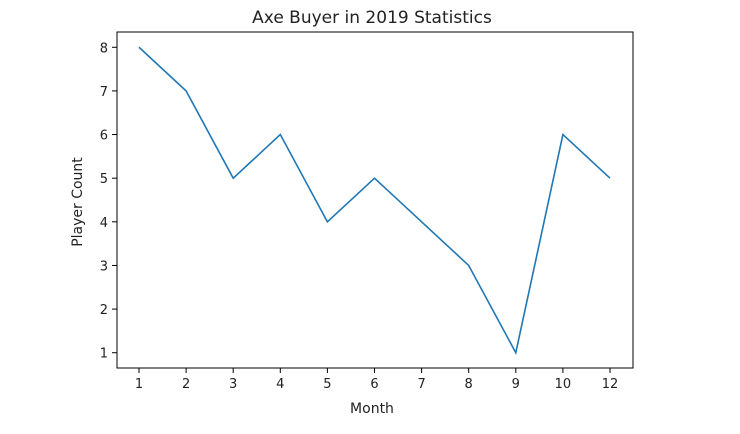  What do you see at coordinates (469, 384) in the screenshot?
I see `x-tick-label: 8` at bounding box center [469, 384].